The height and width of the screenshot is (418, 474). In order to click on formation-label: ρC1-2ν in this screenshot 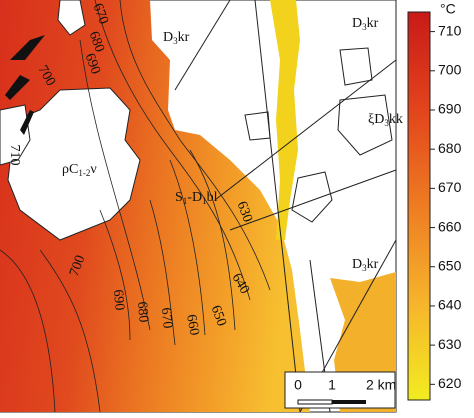, I will do `click(79, 170)`.